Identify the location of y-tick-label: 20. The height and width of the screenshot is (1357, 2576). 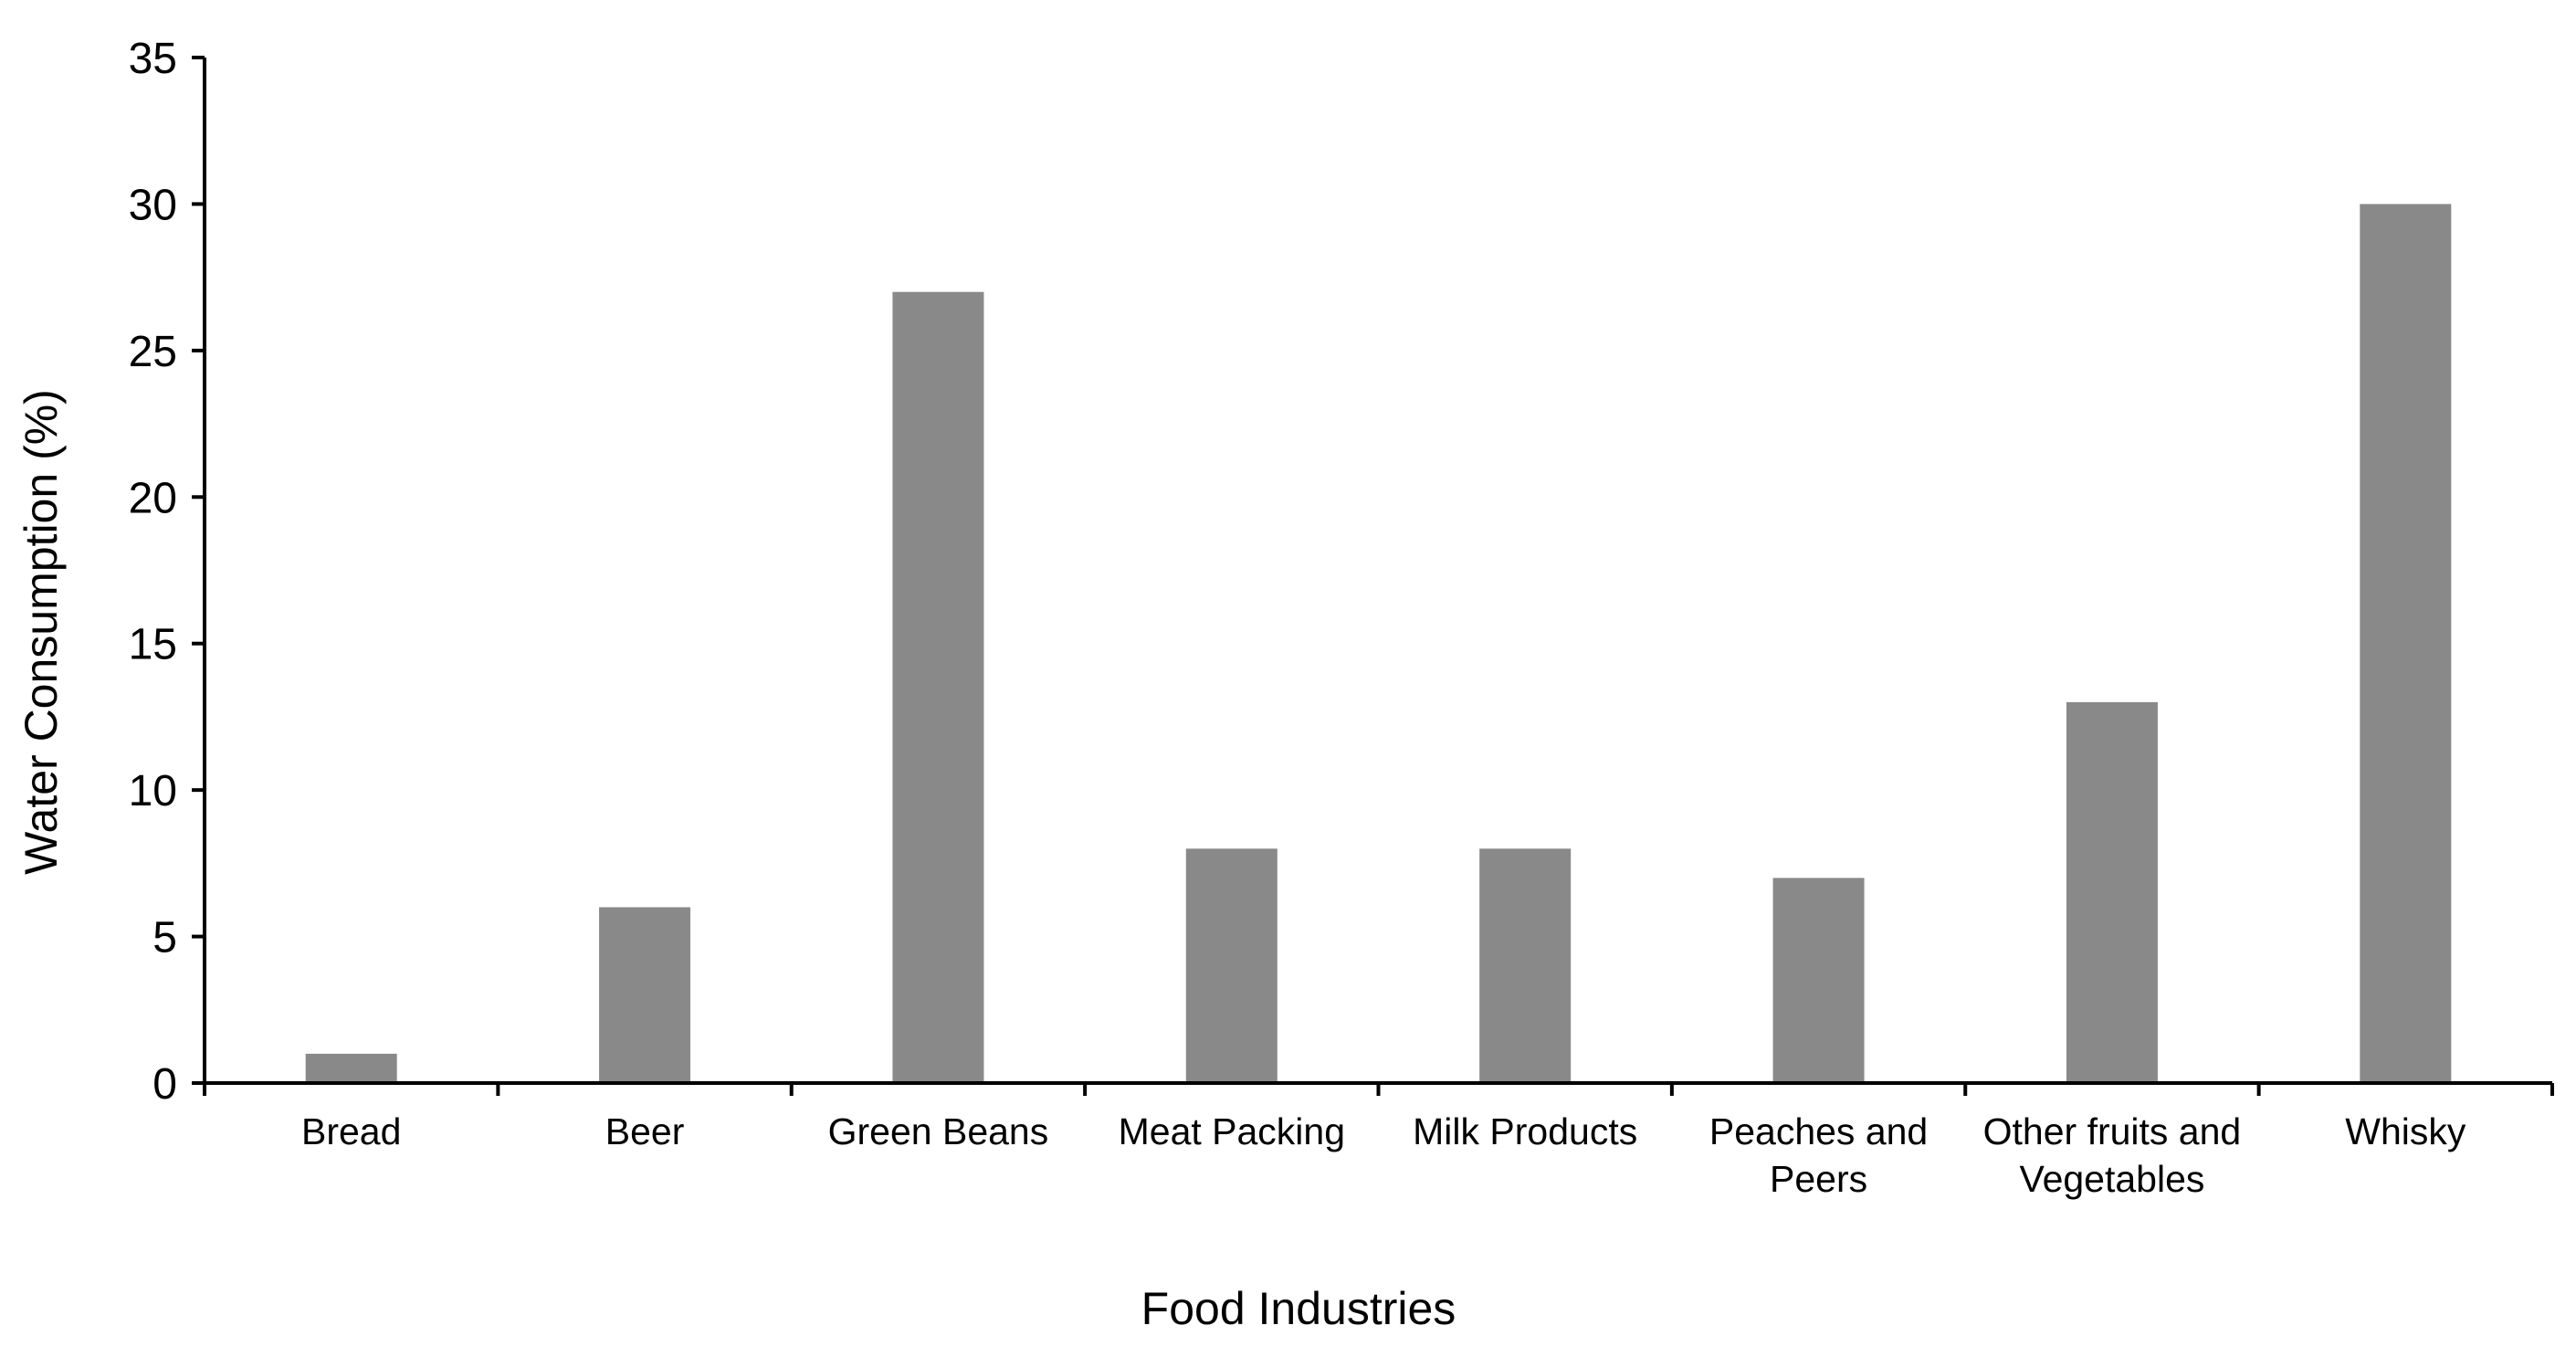
(153, 498).